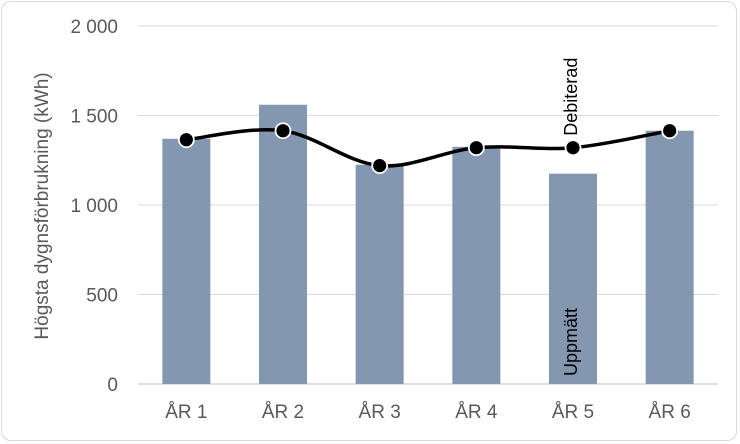  I want to click on x-tick-label: ÅR 2, so click(283, 412).